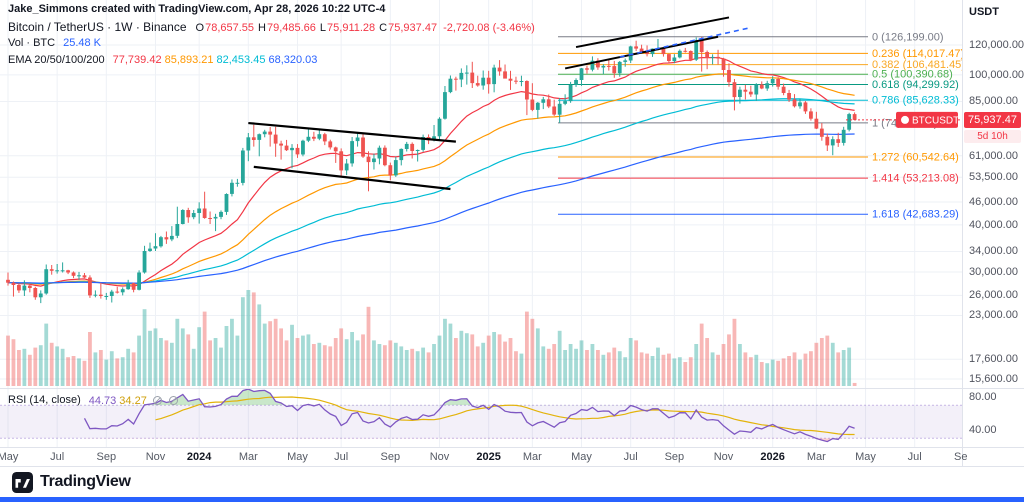 The height and width of the screenshot is (502, 1024). I want to click on ohlc-value: 75,911.28, so click(351, 28).